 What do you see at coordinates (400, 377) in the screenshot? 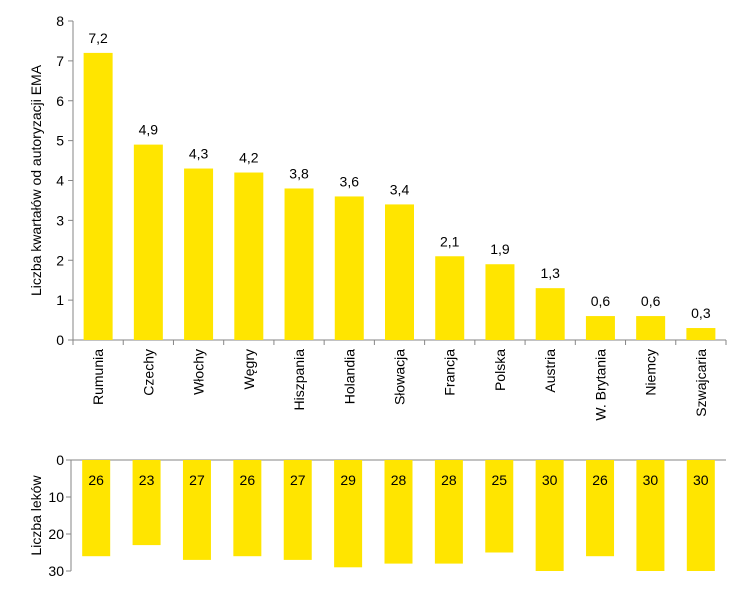
I see `category-label: Słowacja` at bounding box center [400, 377].